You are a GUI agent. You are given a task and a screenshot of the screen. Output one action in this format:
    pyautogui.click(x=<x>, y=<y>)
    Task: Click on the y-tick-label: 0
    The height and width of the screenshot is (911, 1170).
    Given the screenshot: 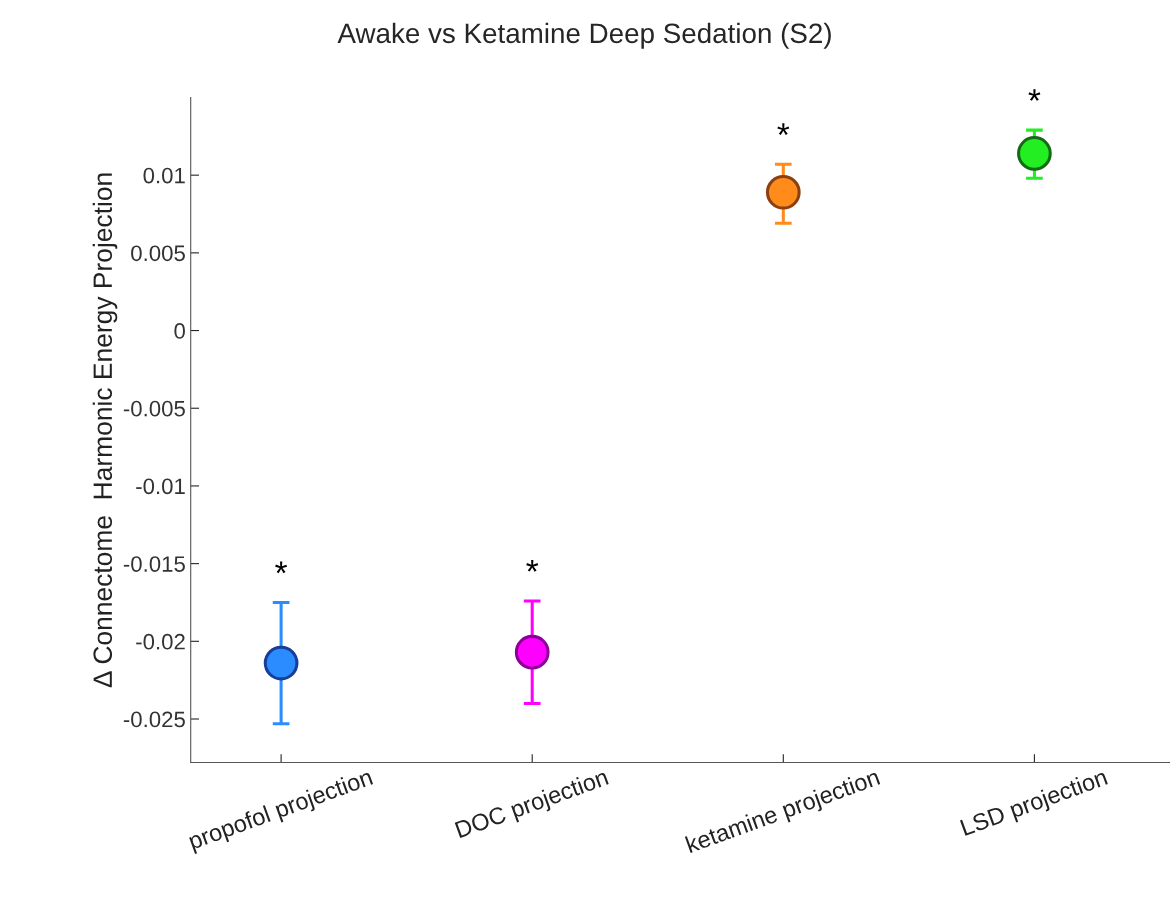 What is the action you would take?
    pyautogui.click(x=179, y=331)
    